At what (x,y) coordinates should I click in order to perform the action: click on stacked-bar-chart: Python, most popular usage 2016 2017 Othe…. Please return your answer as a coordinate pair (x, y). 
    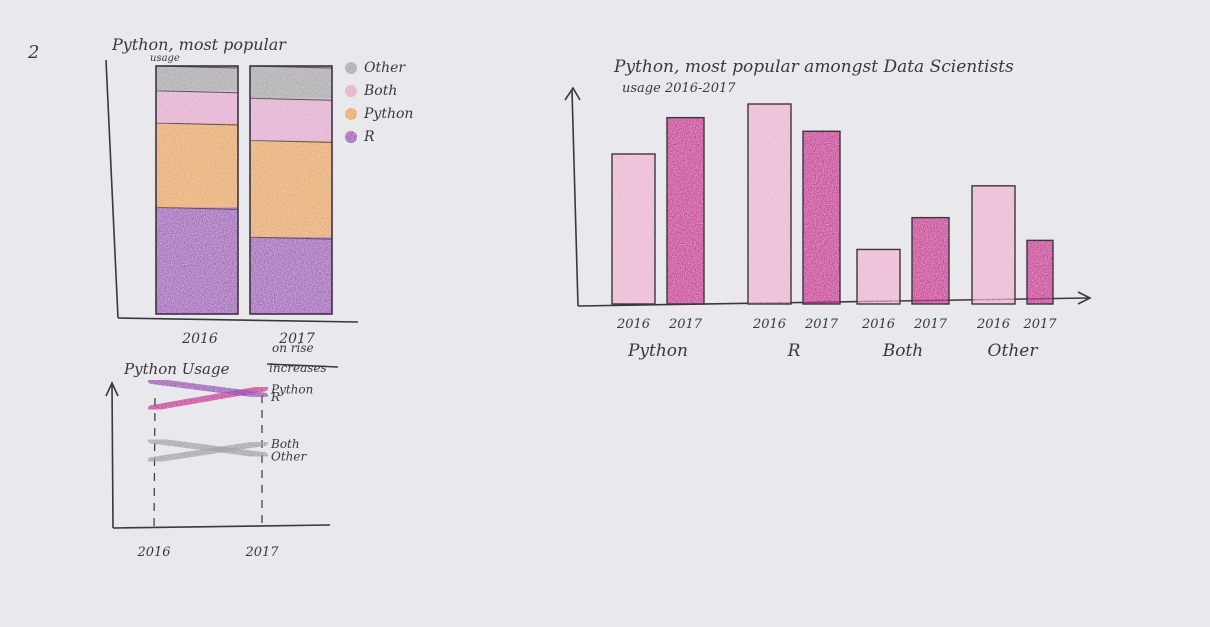
    Looking at the image, I should click on (259, 191).